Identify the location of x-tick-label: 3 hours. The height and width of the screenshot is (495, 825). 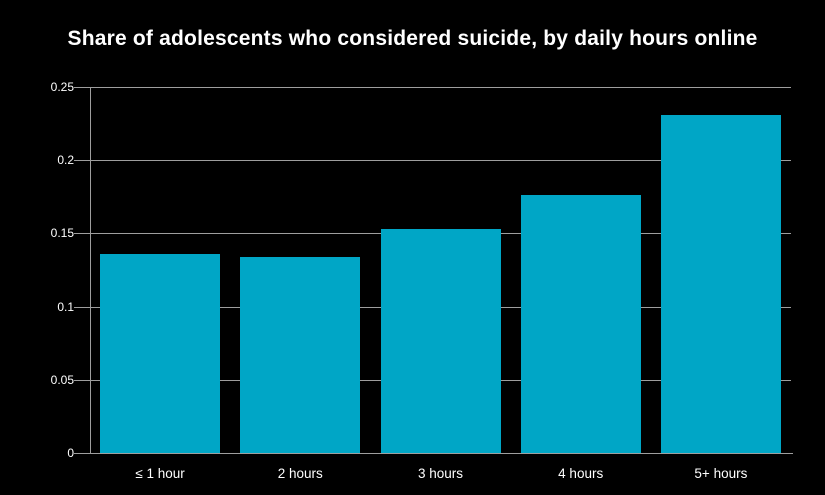
(440, 473).